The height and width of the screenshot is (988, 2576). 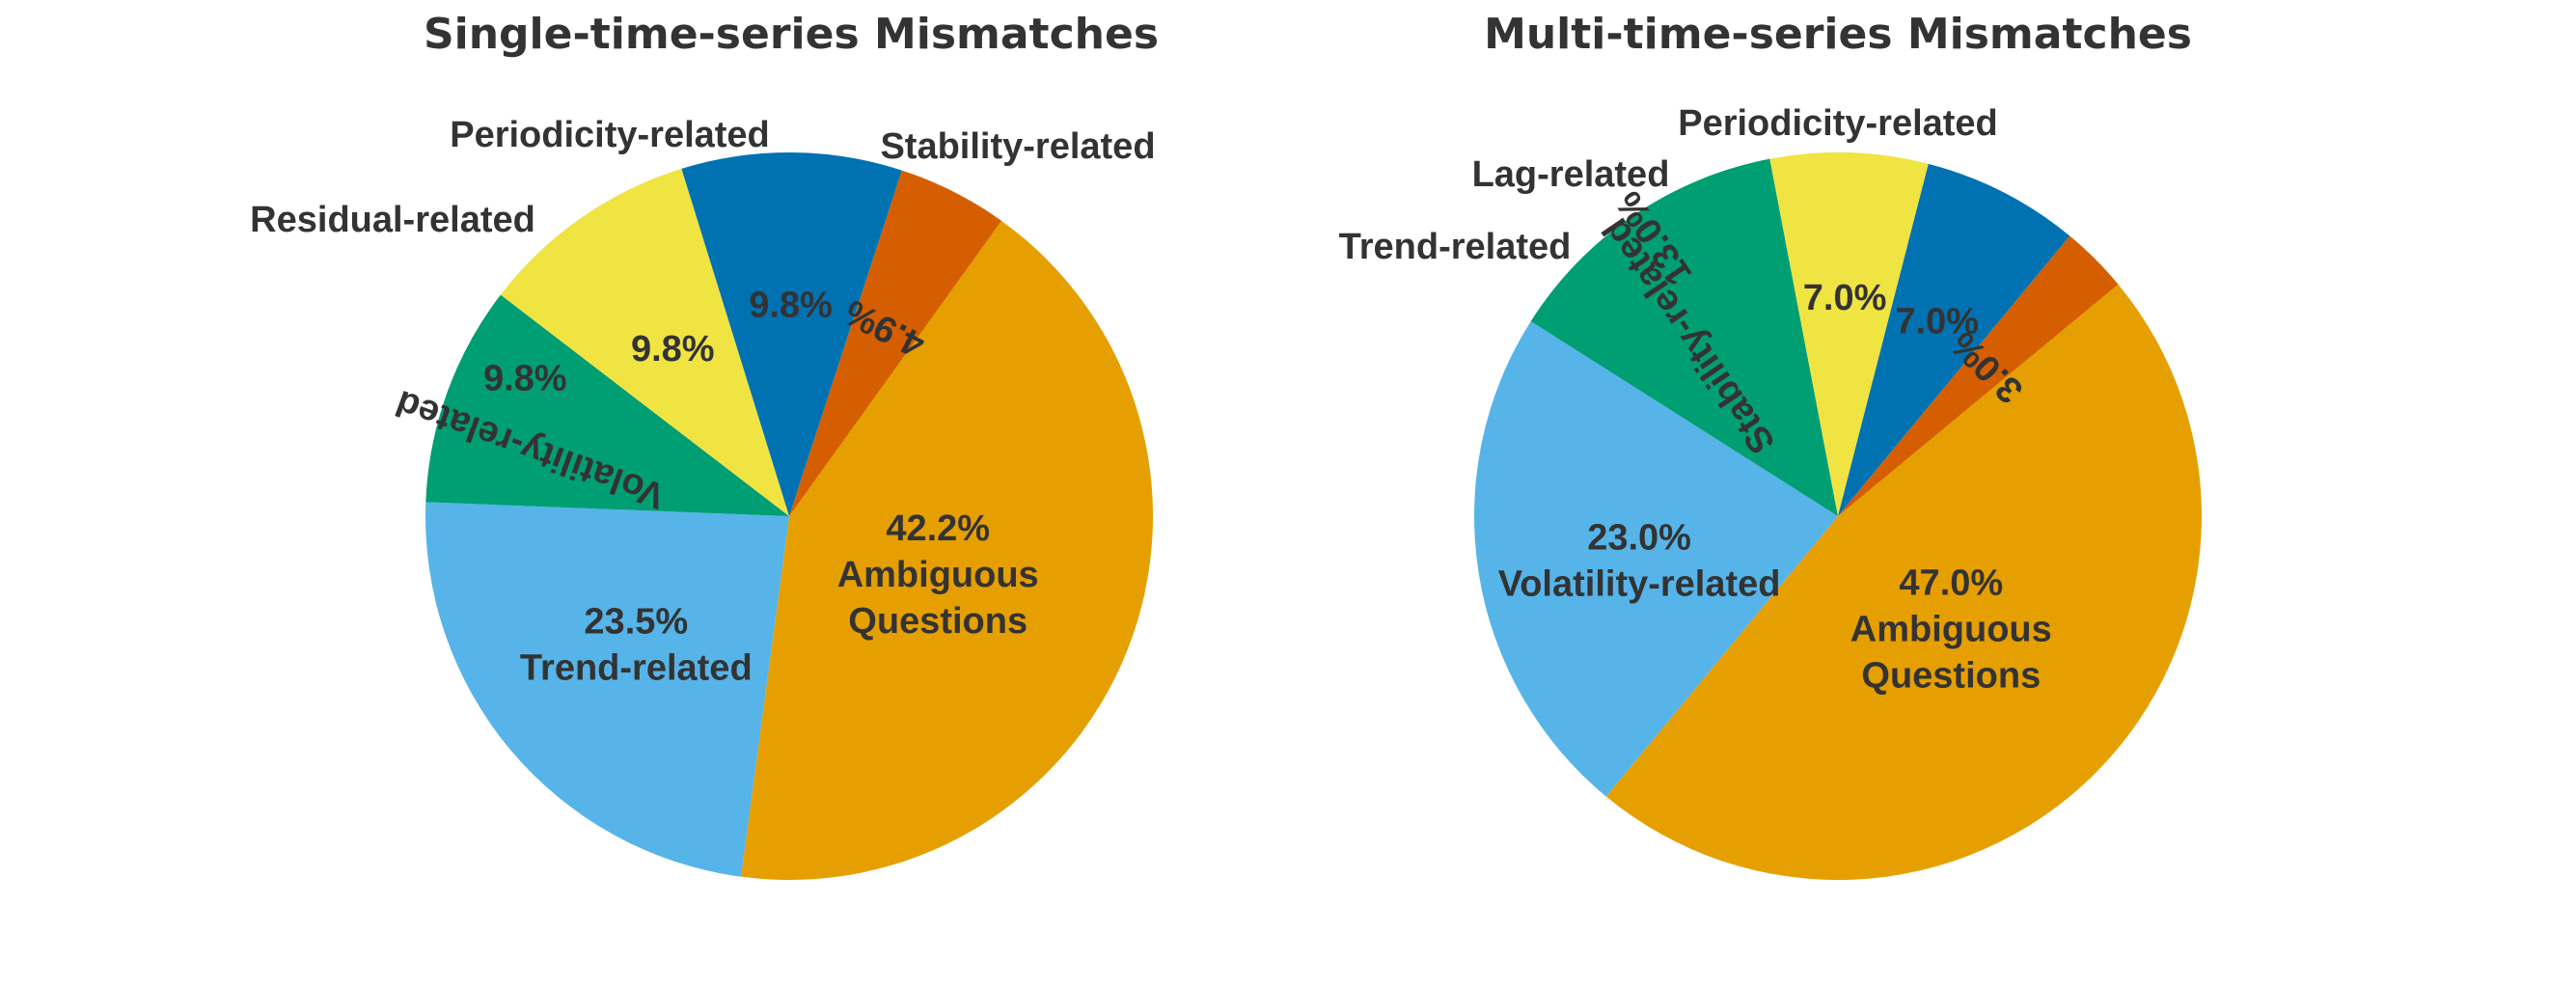 What do you see at coordinates (1951, 583) in the screenshot?
I see `ambiguous-questions-percent-label: 47.0%` at bounding box center [1951, 583].